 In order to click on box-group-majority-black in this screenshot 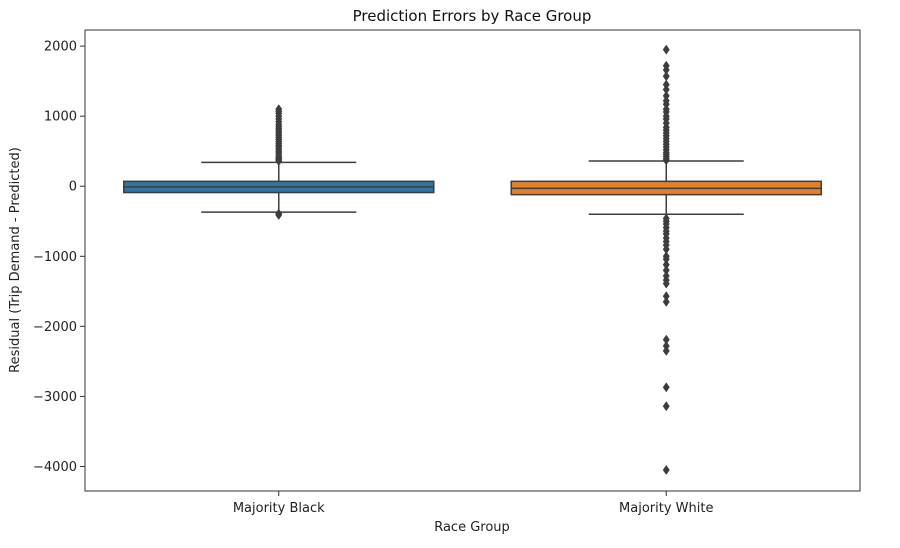, I will do `click(279, 162)`.